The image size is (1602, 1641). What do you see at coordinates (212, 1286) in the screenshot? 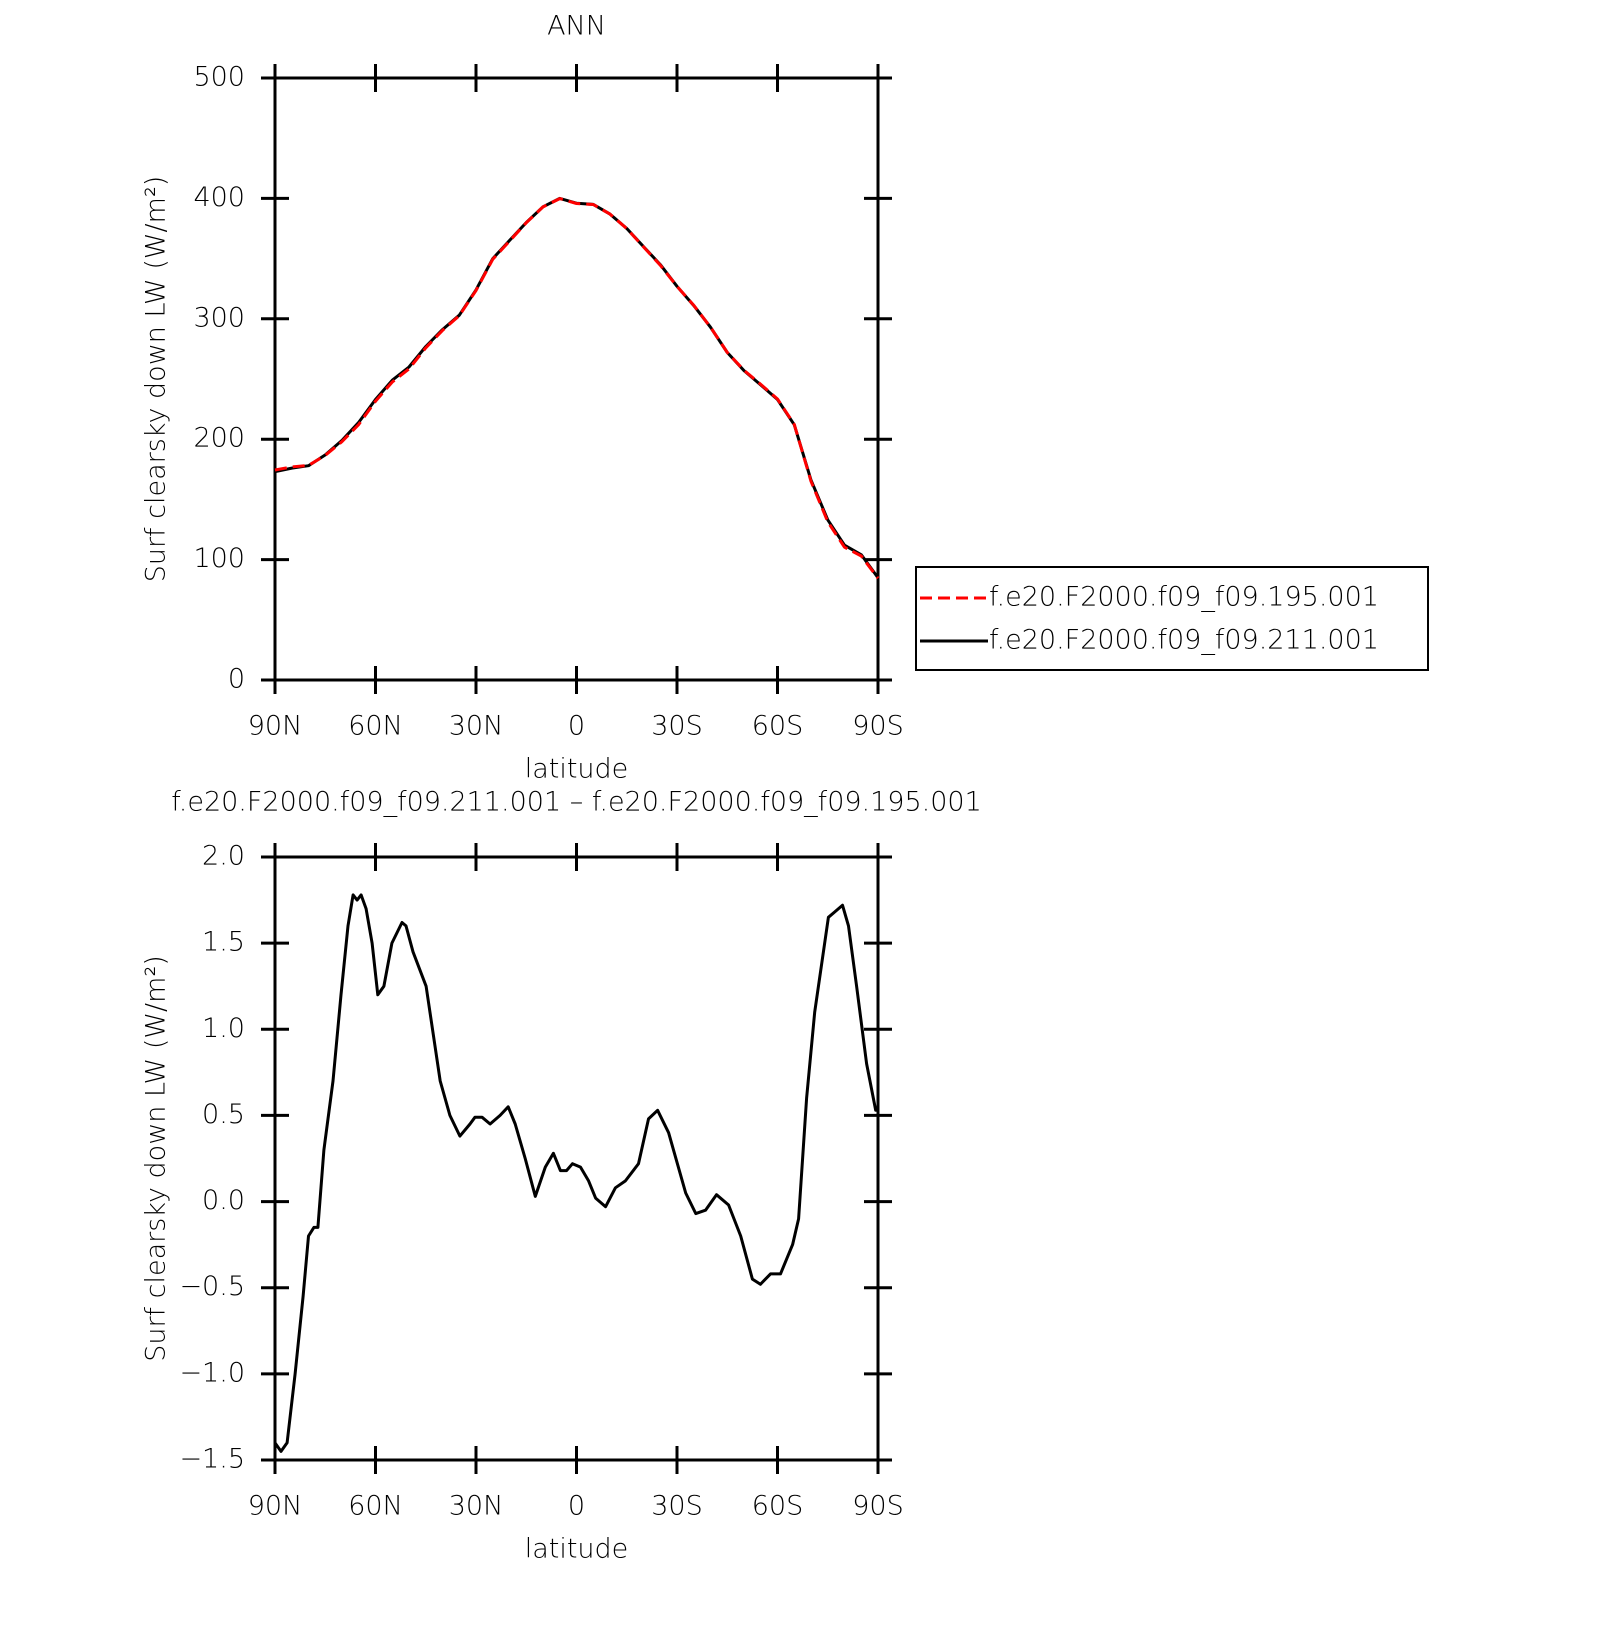
I see `y-tick-label: −0.5` at bounding box center [212, 1286].